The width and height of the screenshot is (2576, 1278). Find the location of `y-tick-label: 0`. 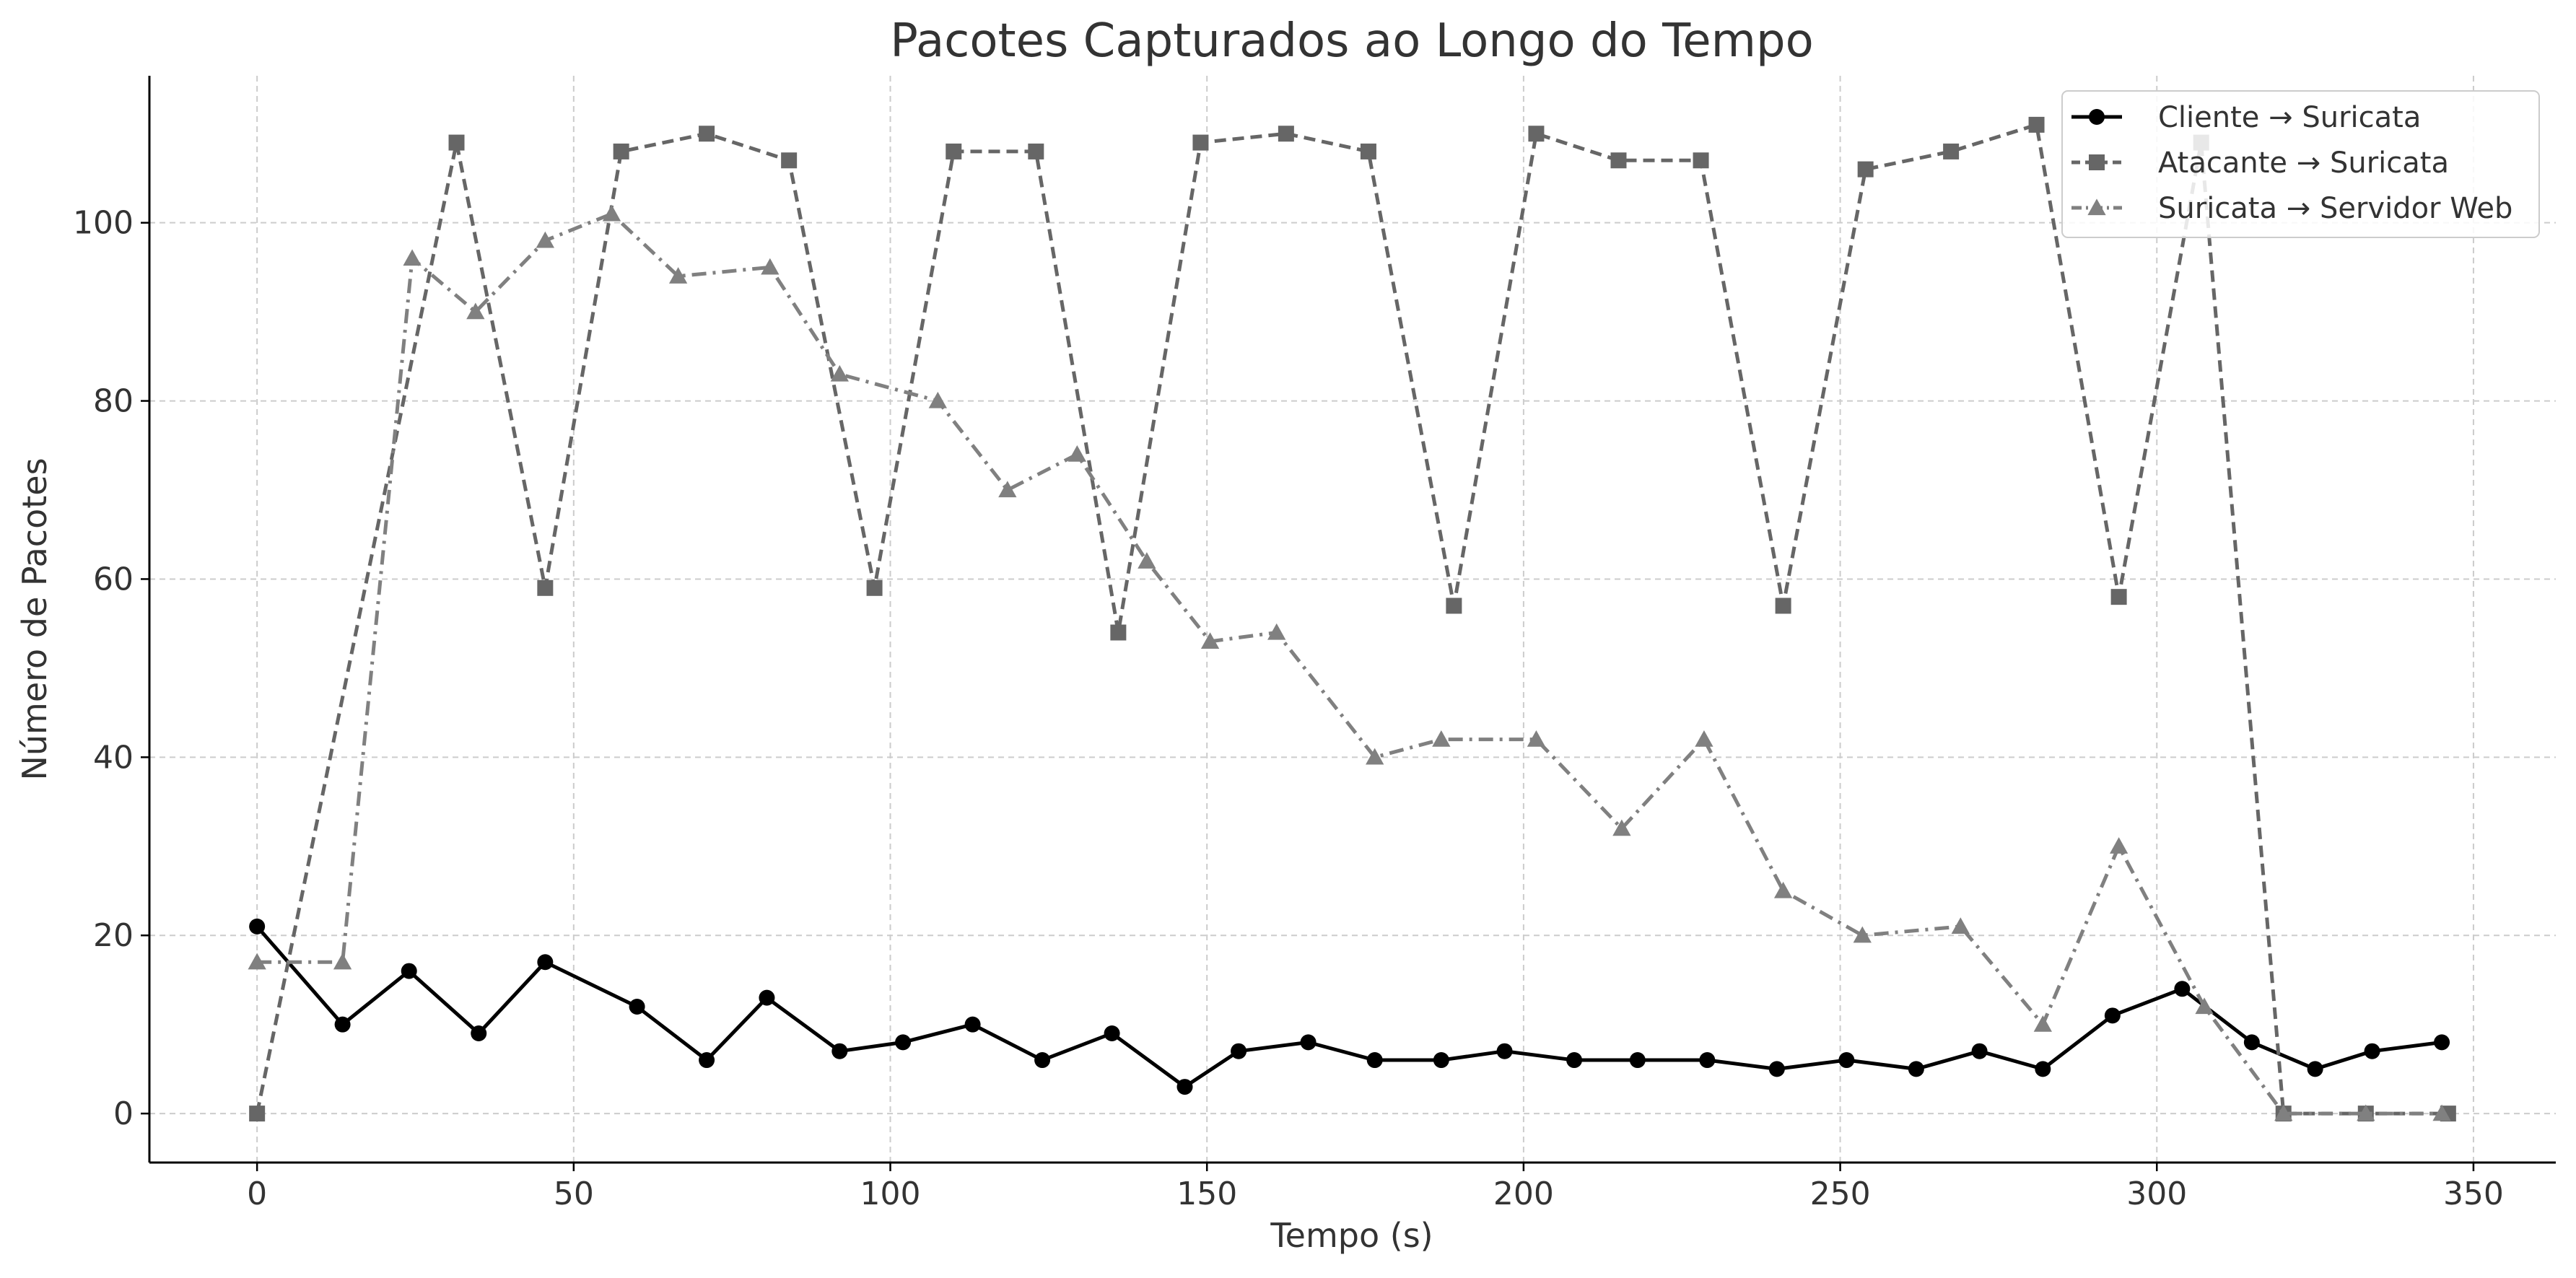

y-tick-label: 0 is located at coordinates (123, 1113).